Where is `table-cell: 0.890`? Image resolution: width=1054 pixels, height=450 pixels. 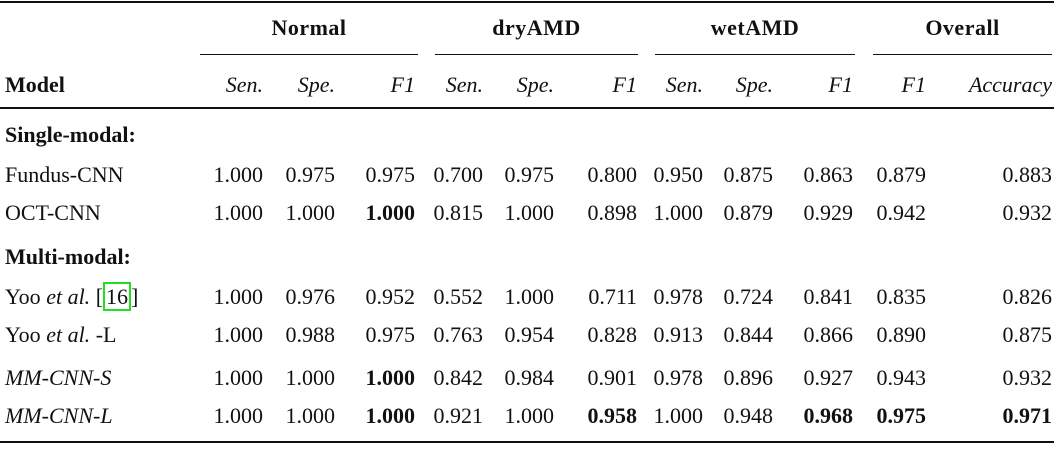 table-cell: 0.890 is located at coordinates (901, 334).